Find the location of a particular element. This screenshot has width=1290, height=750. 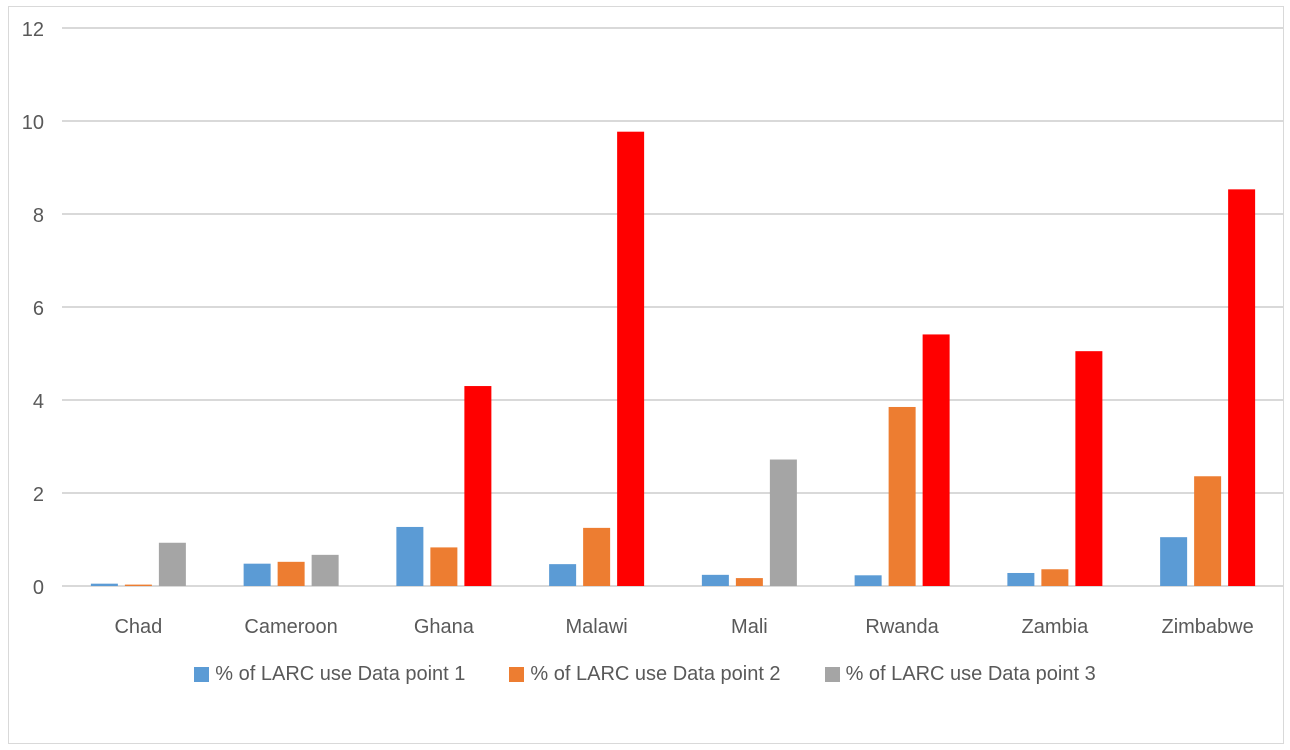

legend-item-series-1: % of LARC use Data point 1 is located at coordinates (329, 674).